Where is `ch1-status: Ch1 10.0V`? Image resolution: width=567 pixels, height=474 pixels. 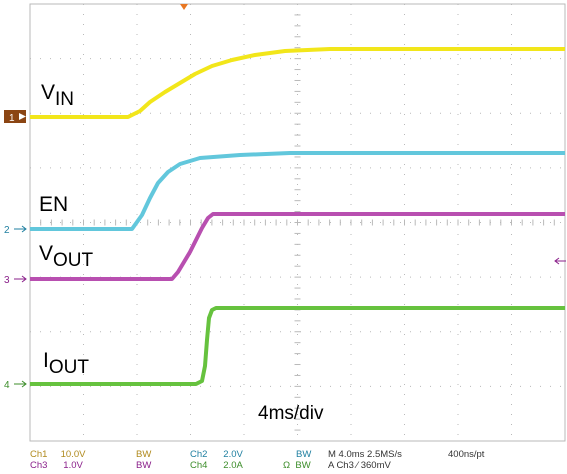 ch1-status: Ch1 10.0V is located at coordinates (58, 454).